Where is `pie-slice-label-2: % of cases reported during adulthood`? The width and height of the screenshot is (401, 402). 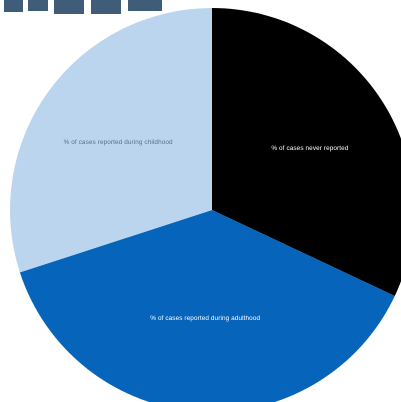 pie-slice-label-2: % of cases reported during adulthood is located at coordinates (205, 318).